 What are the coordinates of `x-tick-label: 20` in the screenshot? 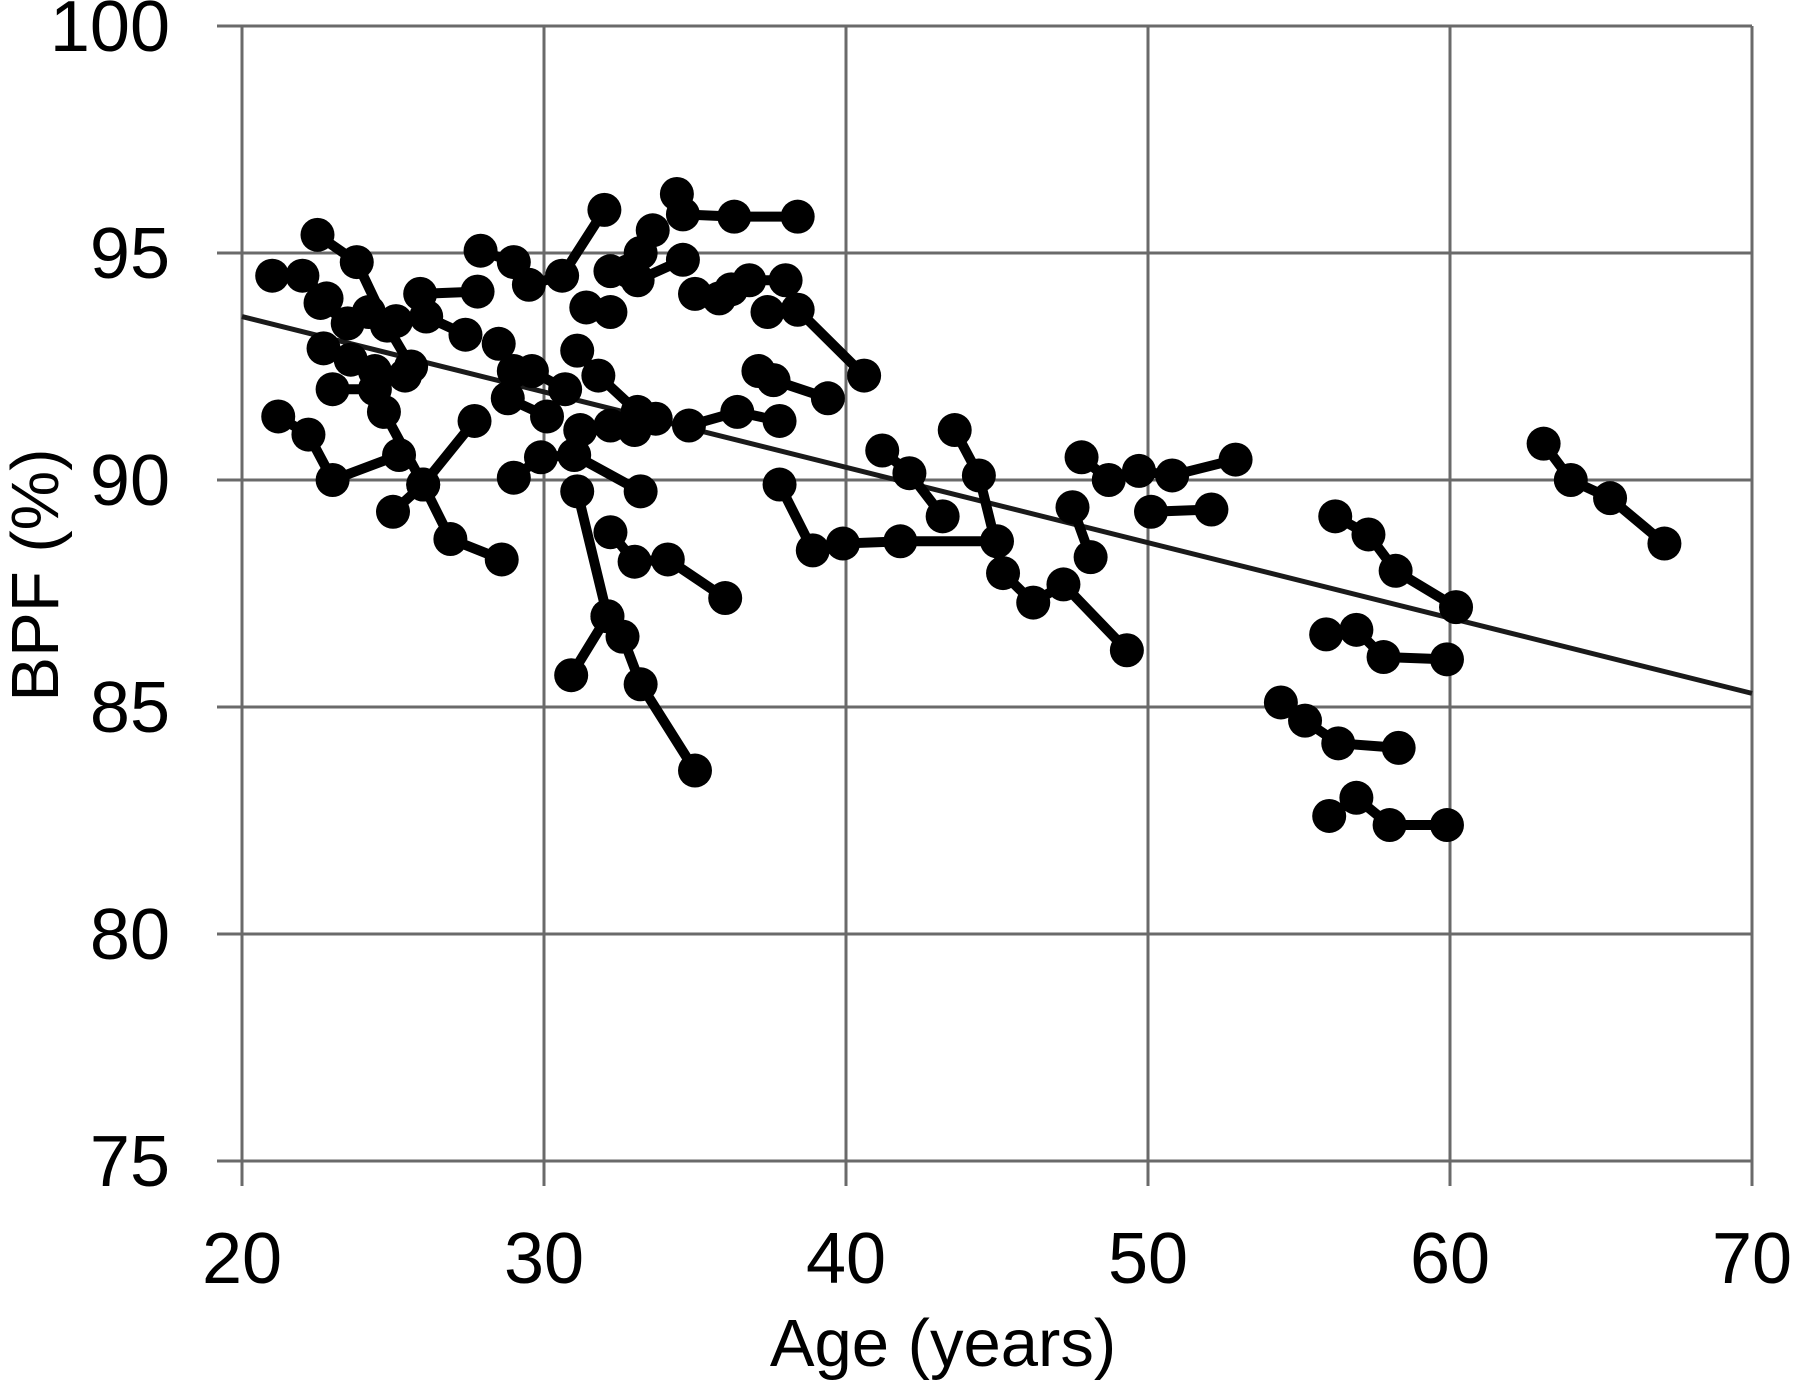 It's located at (242, 1259).